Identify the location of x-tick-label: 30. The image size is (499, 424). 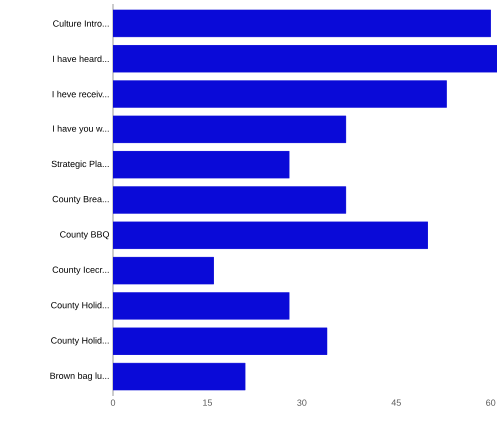
(301, 403).